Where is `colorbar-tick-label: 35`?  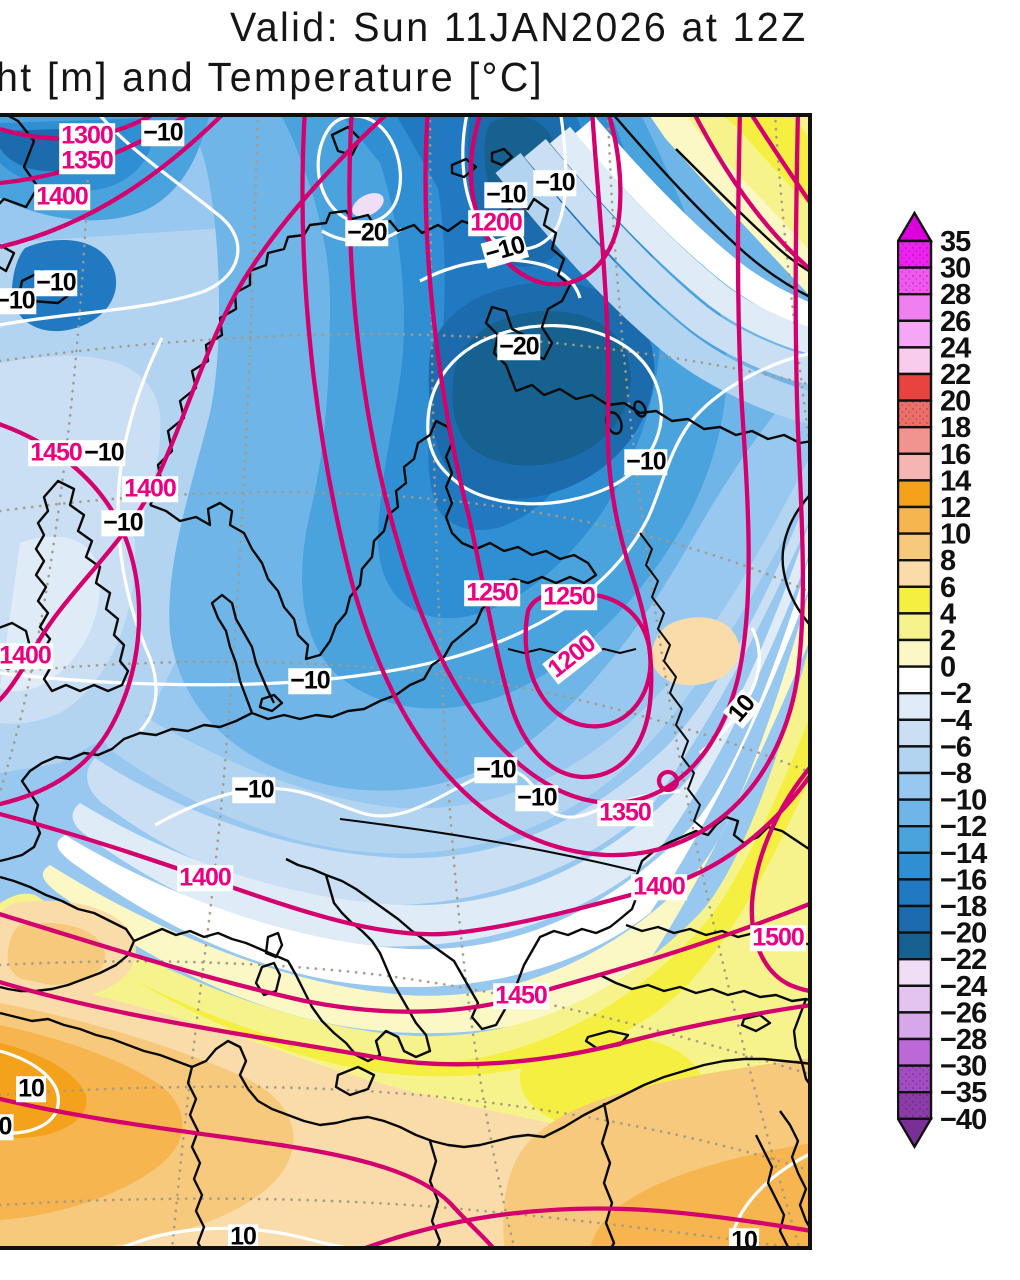 colorbar-tick-label: 35 is located at coordinates (955, 242).